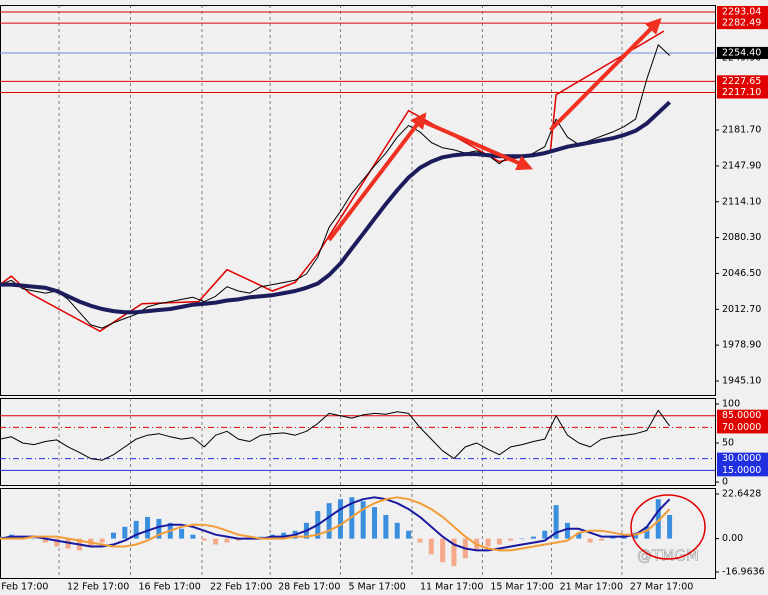  What do you see at coordinates (170, 587) in the screenshot?
I see `x-tick-label: 16 Feb 17:00` at bounding box center [170, 587].